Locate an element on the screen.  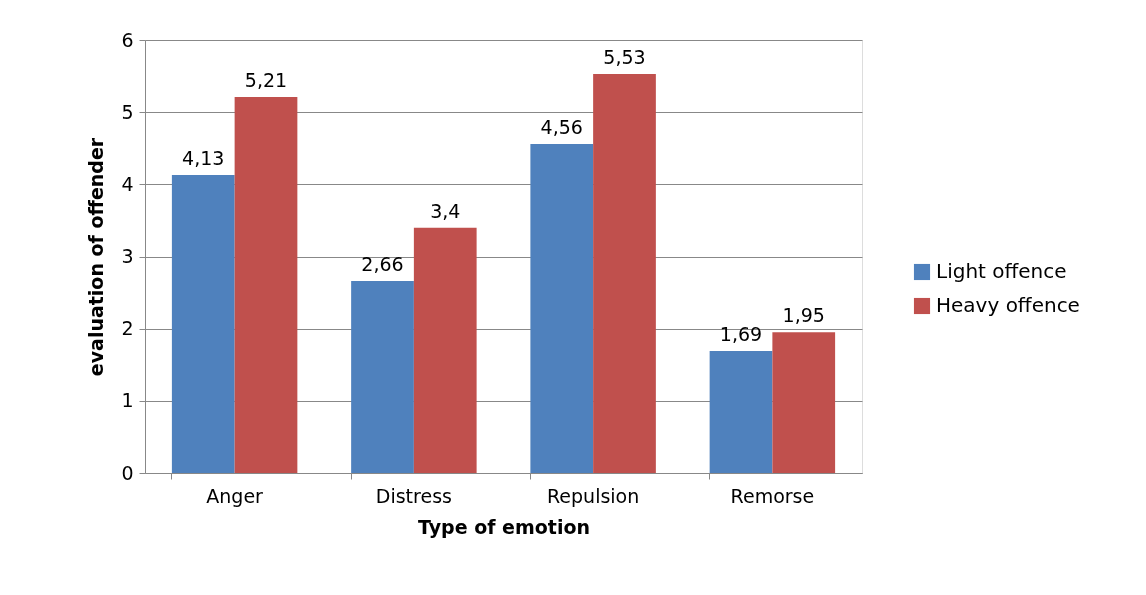
x-tick-label: Anger is located at coordinates (235, 495).